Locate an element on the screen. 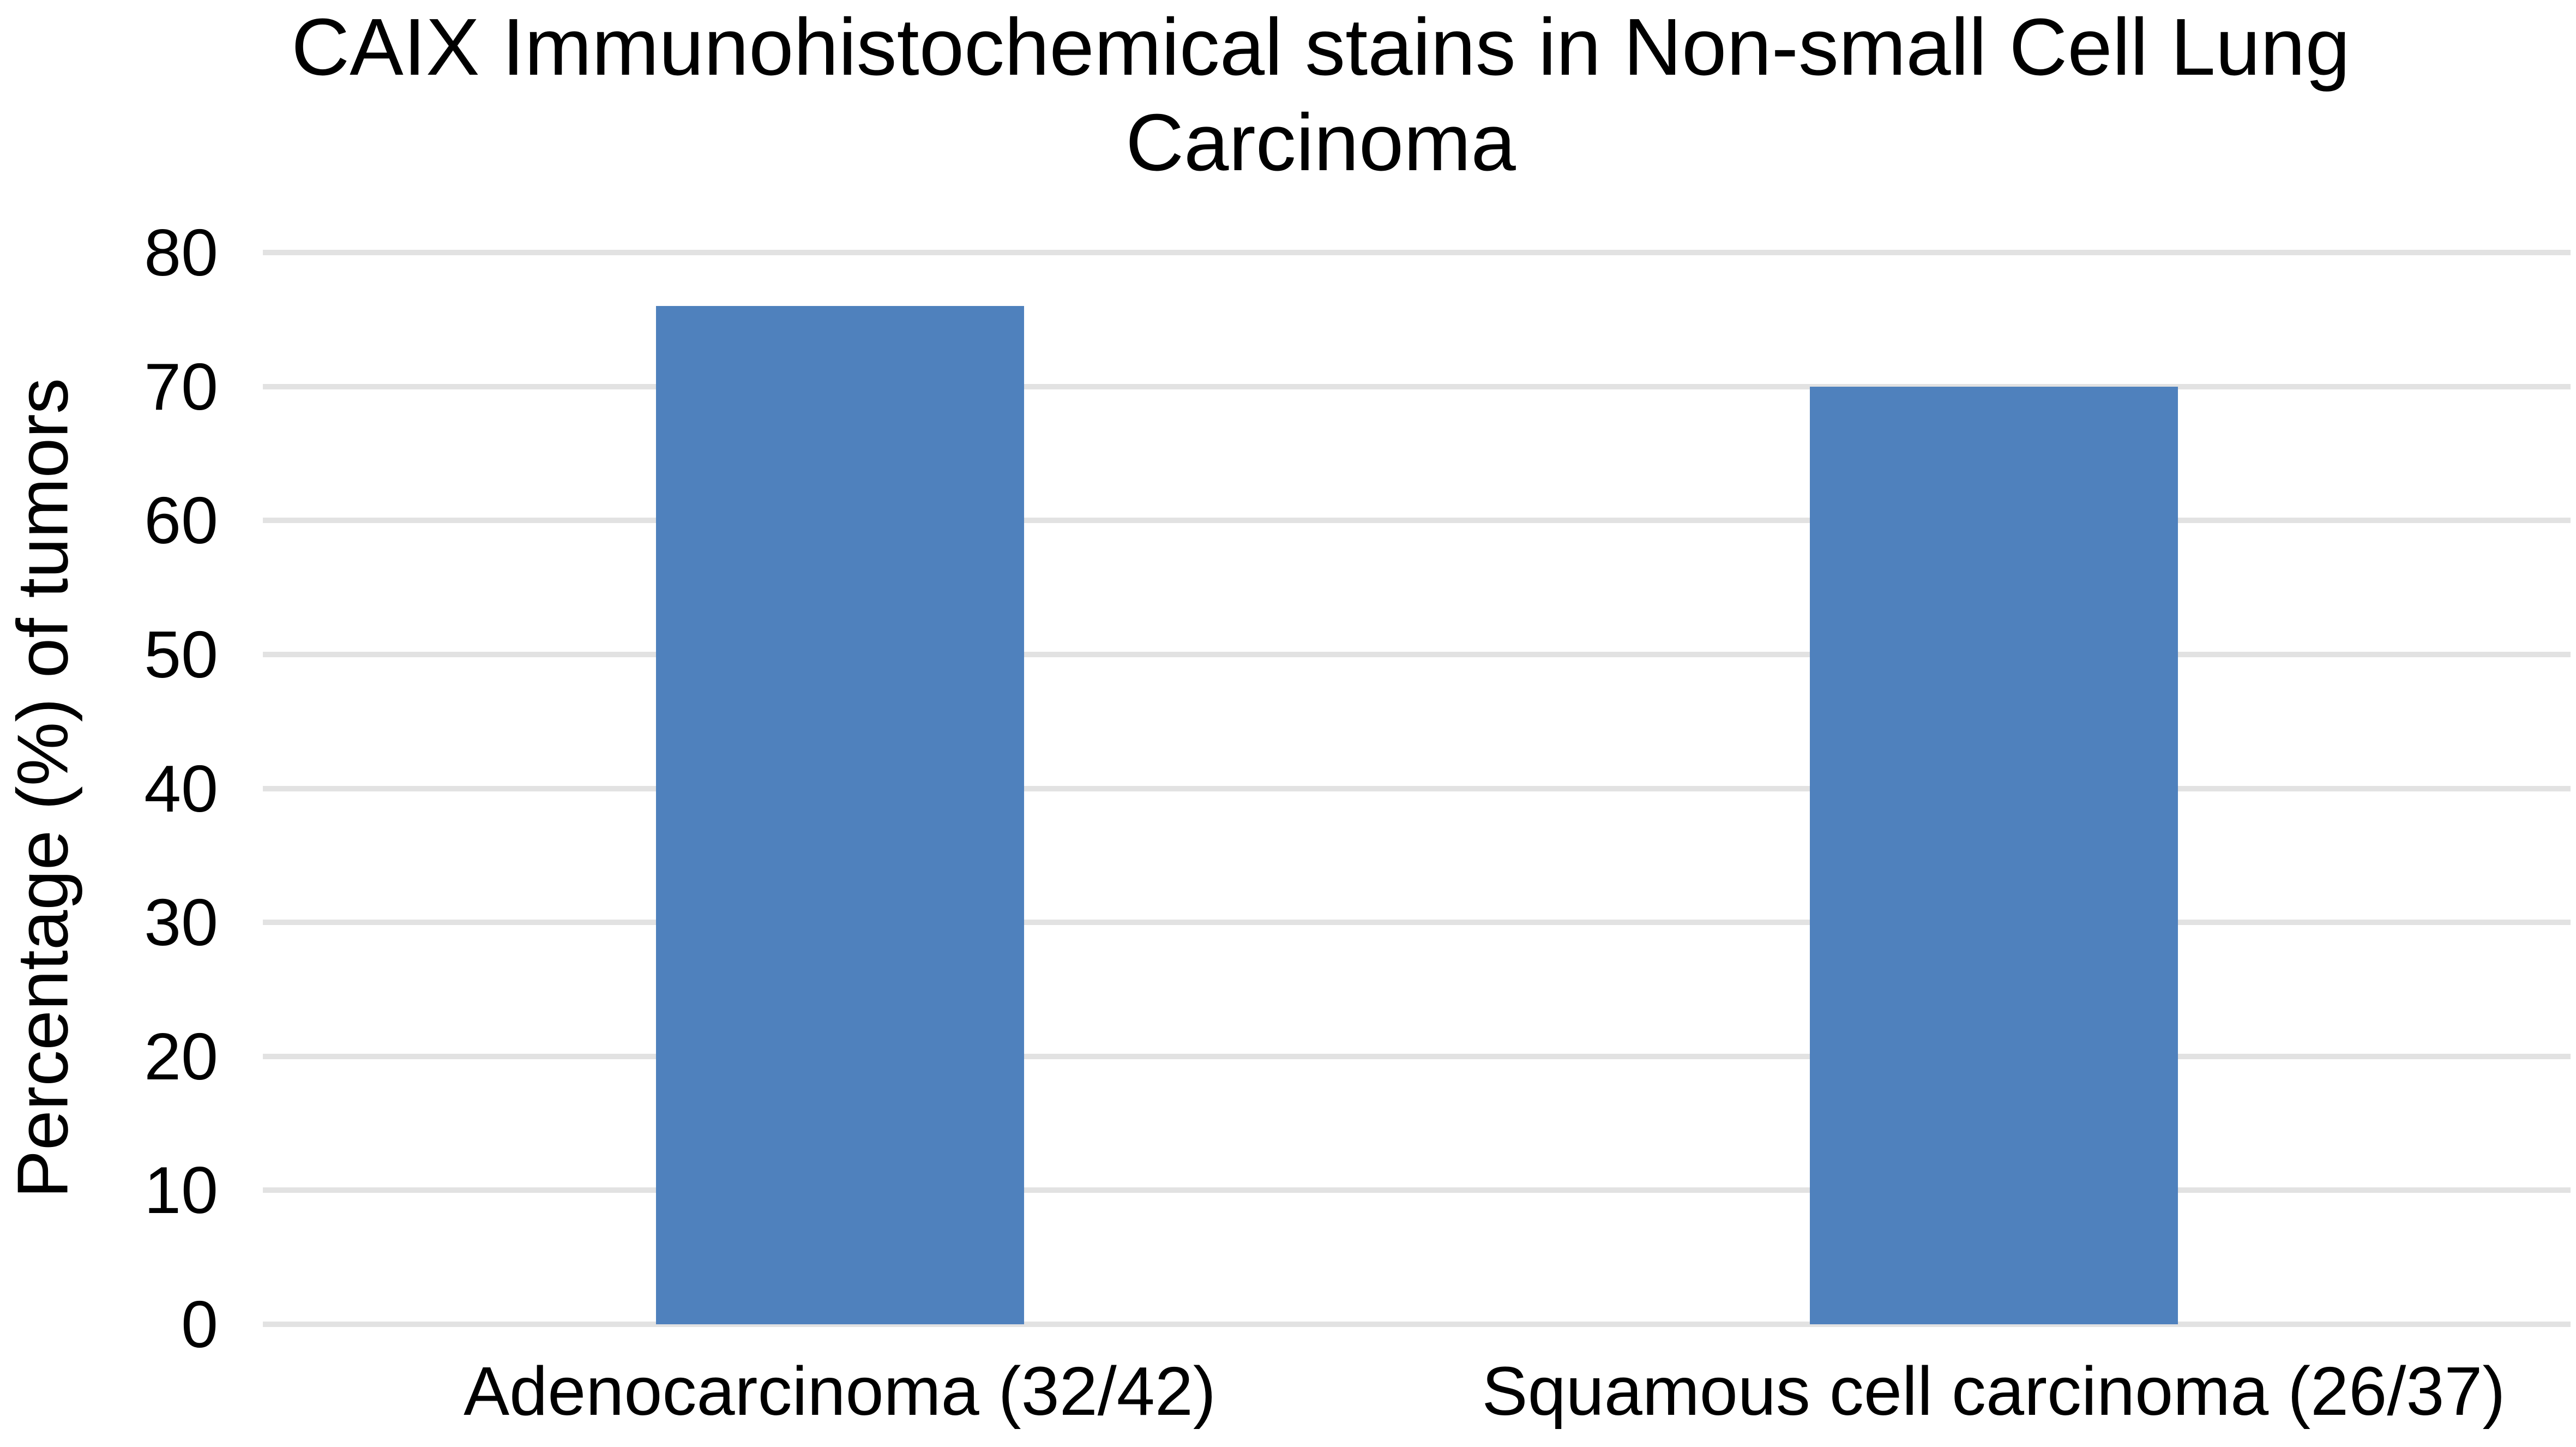 Image resolution: width=2576 pixels, height=1447 pixels. y-tick-label-10: 10 is located at coordinates (181, 1190).